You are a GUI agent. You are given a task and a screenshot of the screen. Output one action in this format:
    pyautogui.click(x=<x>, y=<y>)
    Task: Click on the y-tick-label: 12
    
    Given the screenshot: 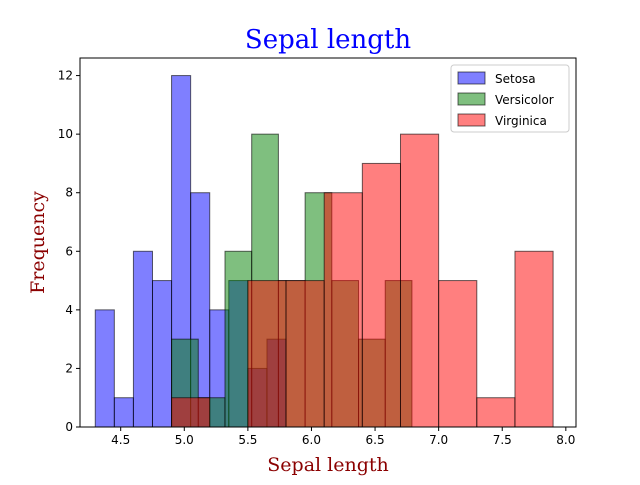 What is the action you would take?
    pyautogui.click(x=65, y=76)
    